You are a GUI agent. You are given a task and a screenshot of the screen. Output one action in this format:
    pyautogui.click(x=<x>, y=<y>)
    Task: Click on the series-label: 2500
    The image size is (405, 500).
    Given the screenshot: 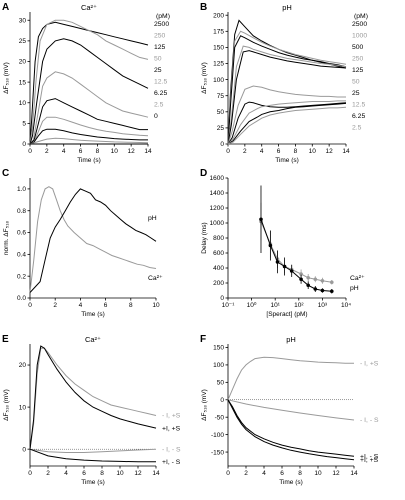 What is the action you would take?
    pyautogui.click(x=359, y=24)
    